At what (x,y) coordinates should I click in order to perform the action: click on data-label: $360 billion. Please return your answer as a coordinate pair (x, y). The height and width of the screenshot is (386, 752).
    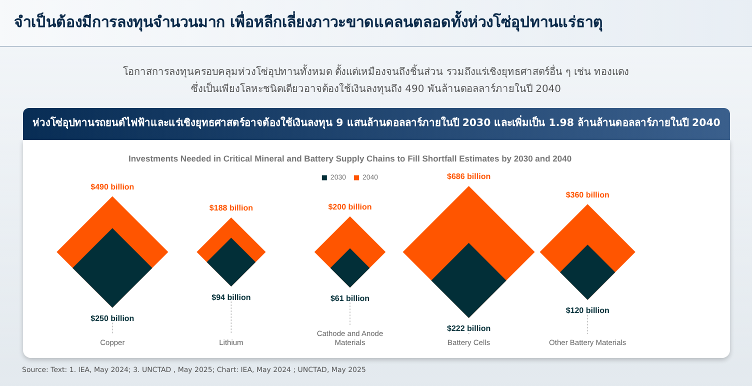
    Looking at the image, I should click on (588, 195).